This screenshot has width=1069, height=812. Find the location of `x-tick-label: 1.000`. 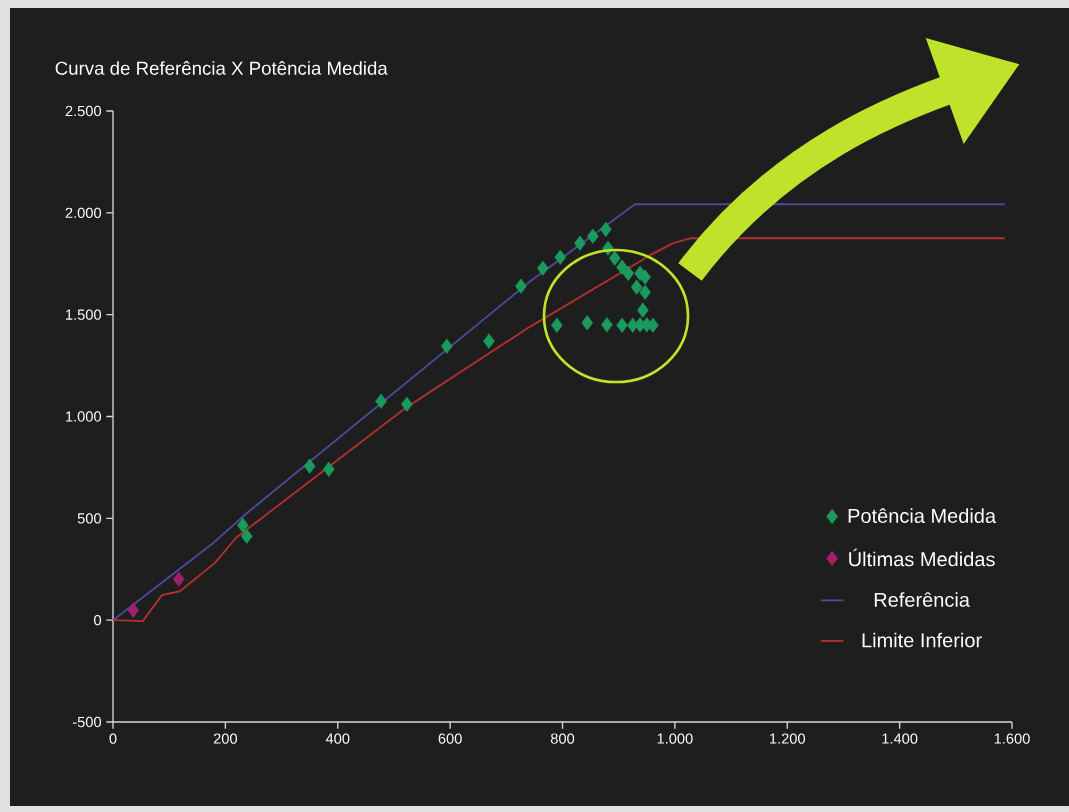

x-tick-label: 1.000 is located at coordinates (675, 738).